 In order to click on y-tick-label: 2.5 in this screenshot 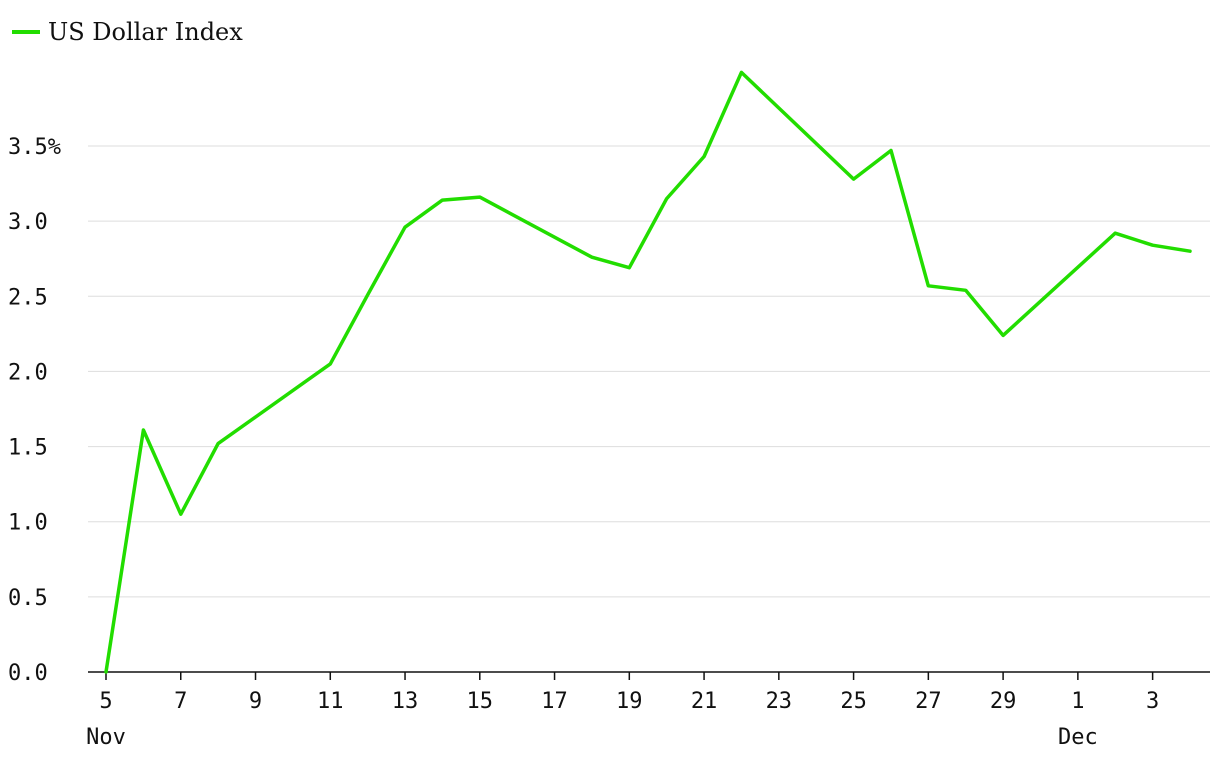, I will do `click(28, 297)`.